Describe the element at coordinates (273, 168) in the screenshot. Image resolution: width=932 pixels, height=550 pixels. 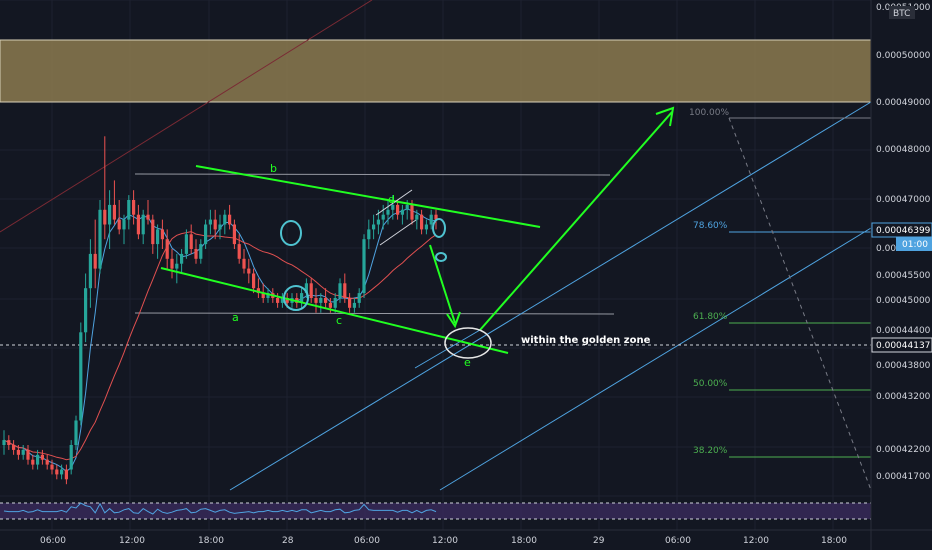
I see `wave-label-b: b` at that location.